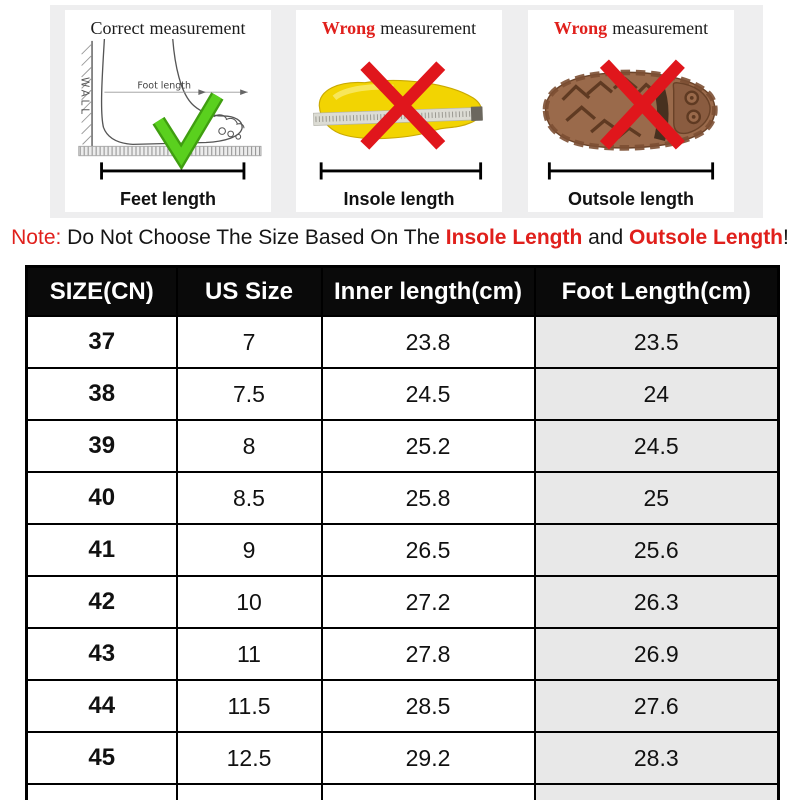 This screenshot has height=800, width=800. Describe the element at coordinates (428, 498) in the screenshot. I see `cell-inner-length: 25.8` at that location.